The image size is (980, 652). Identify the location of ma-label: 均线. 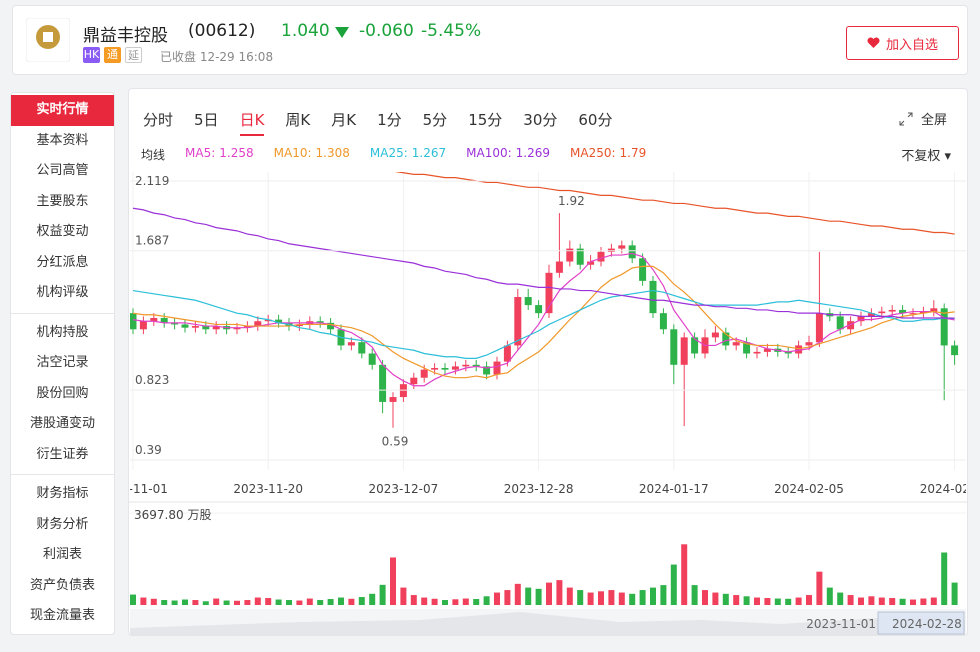
(153, 155).